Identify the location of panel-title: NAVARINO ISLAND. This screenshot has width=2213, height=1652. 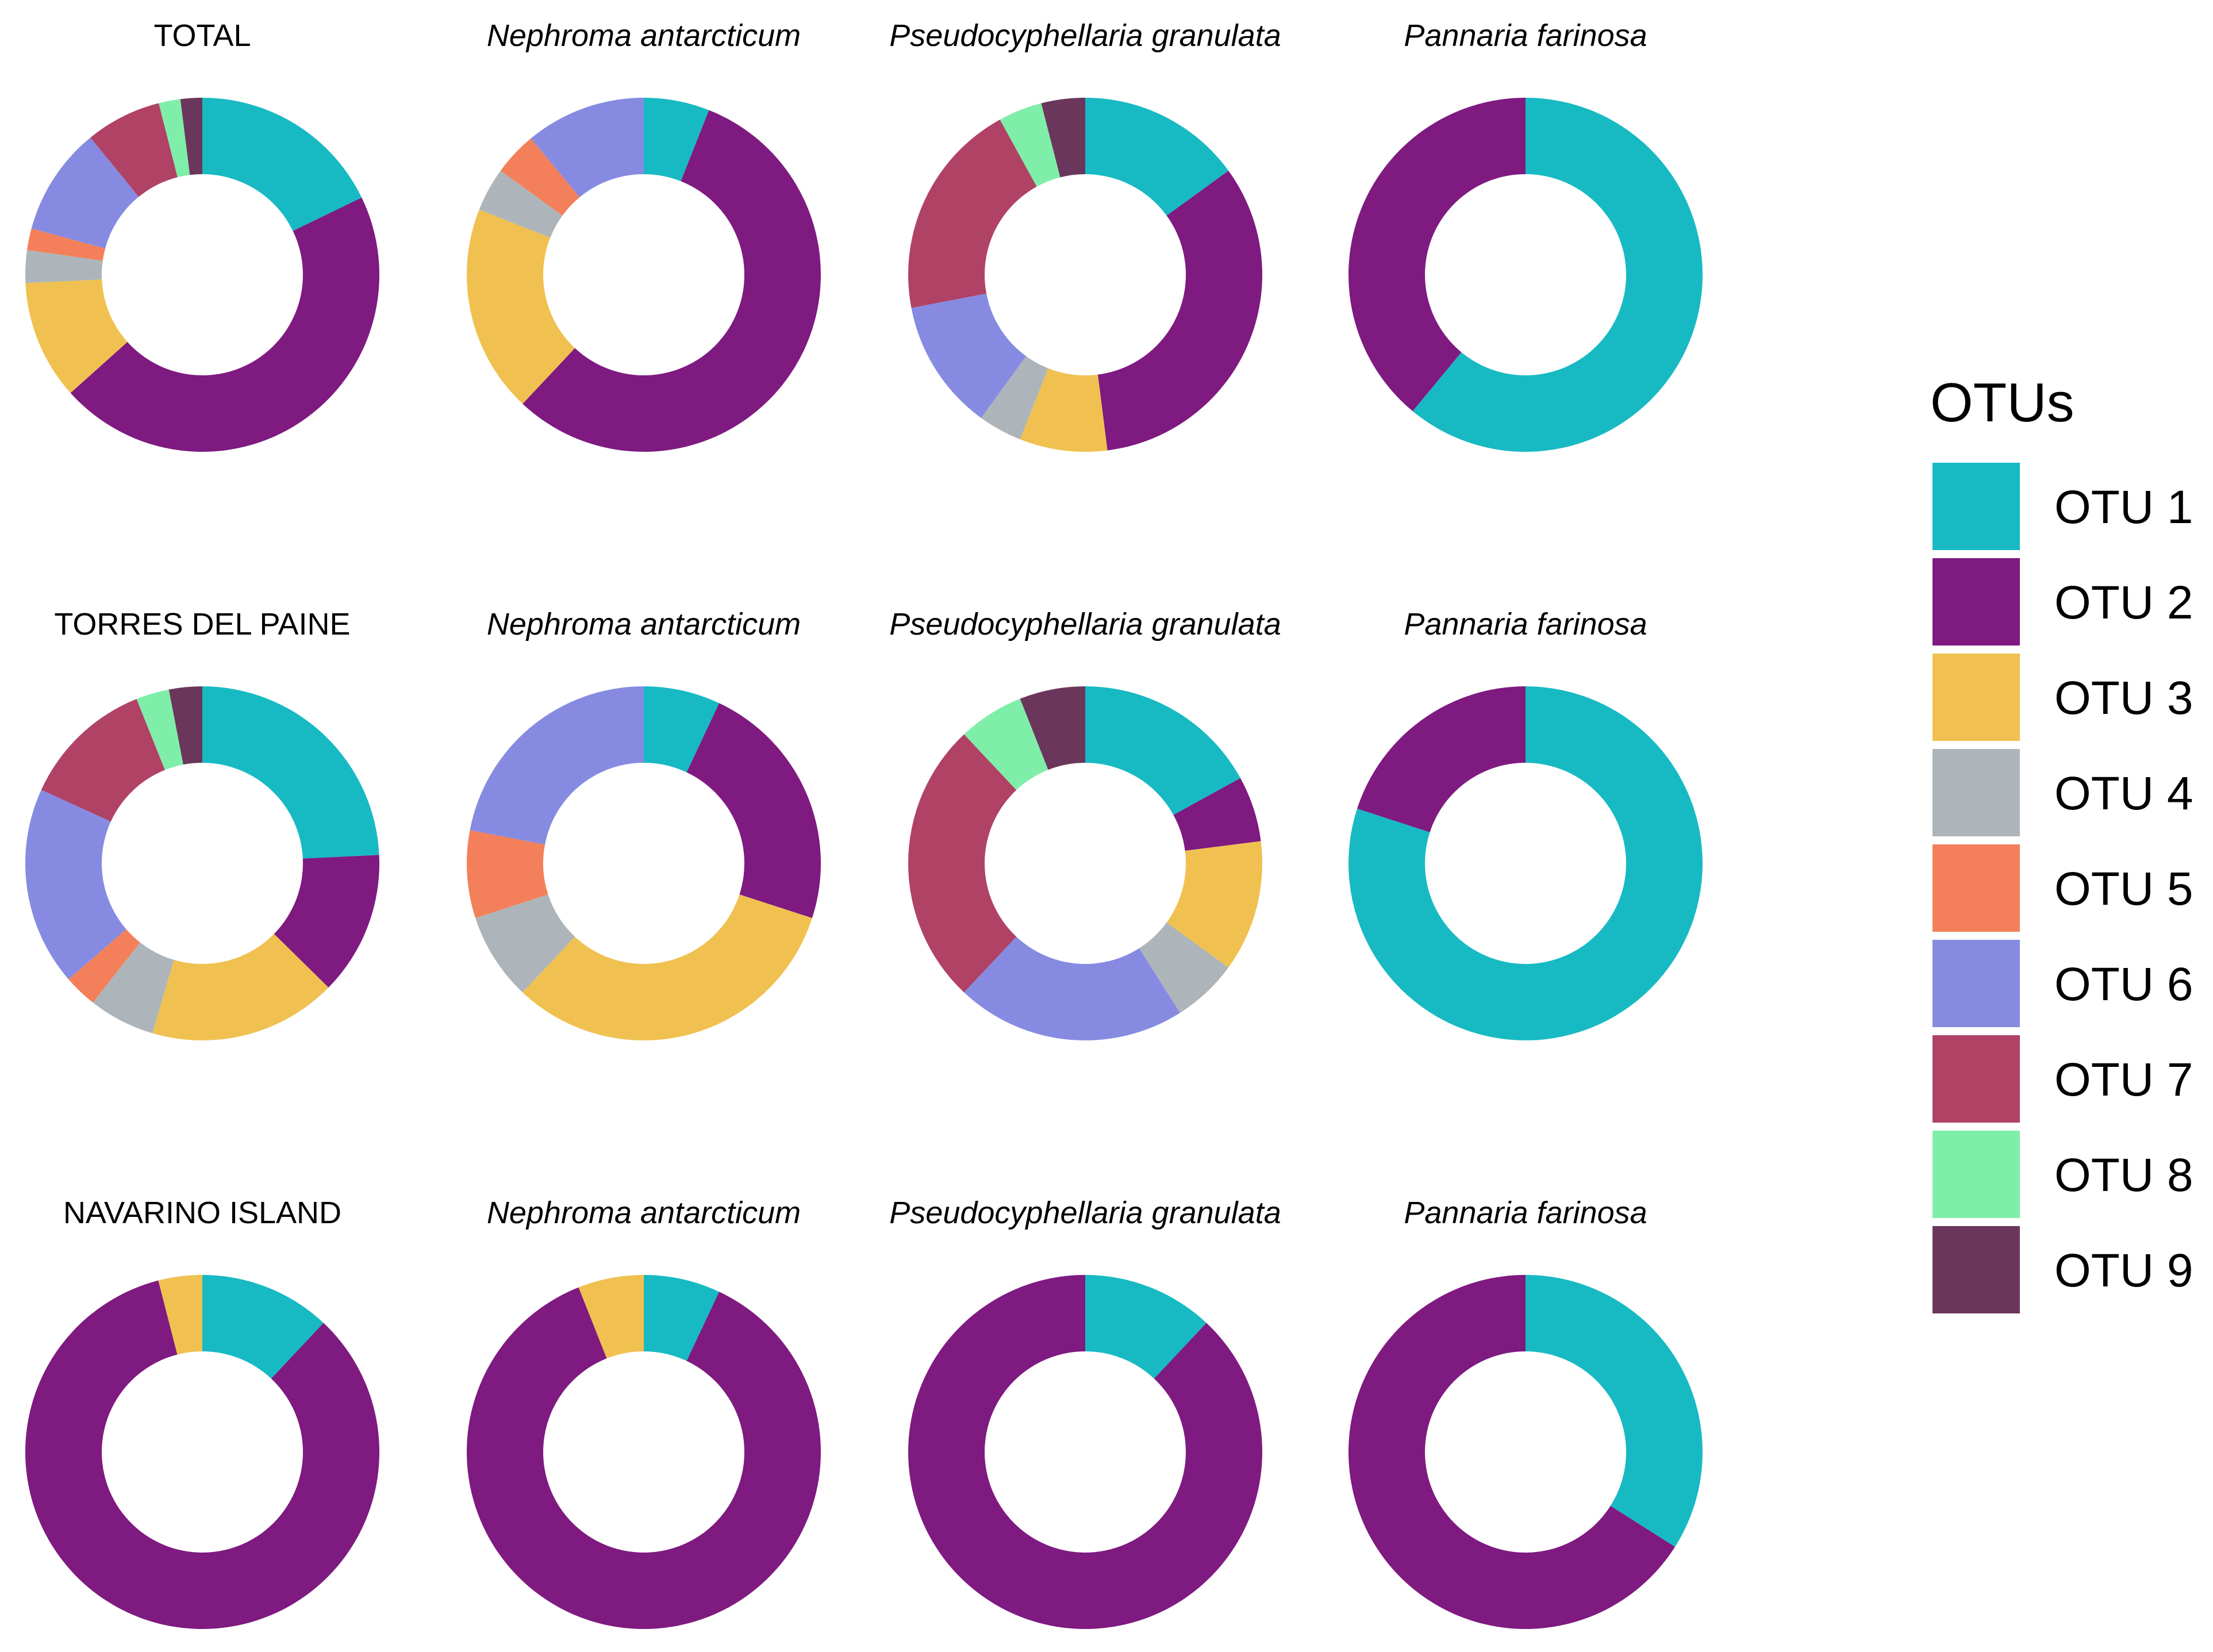
(202, 1213).